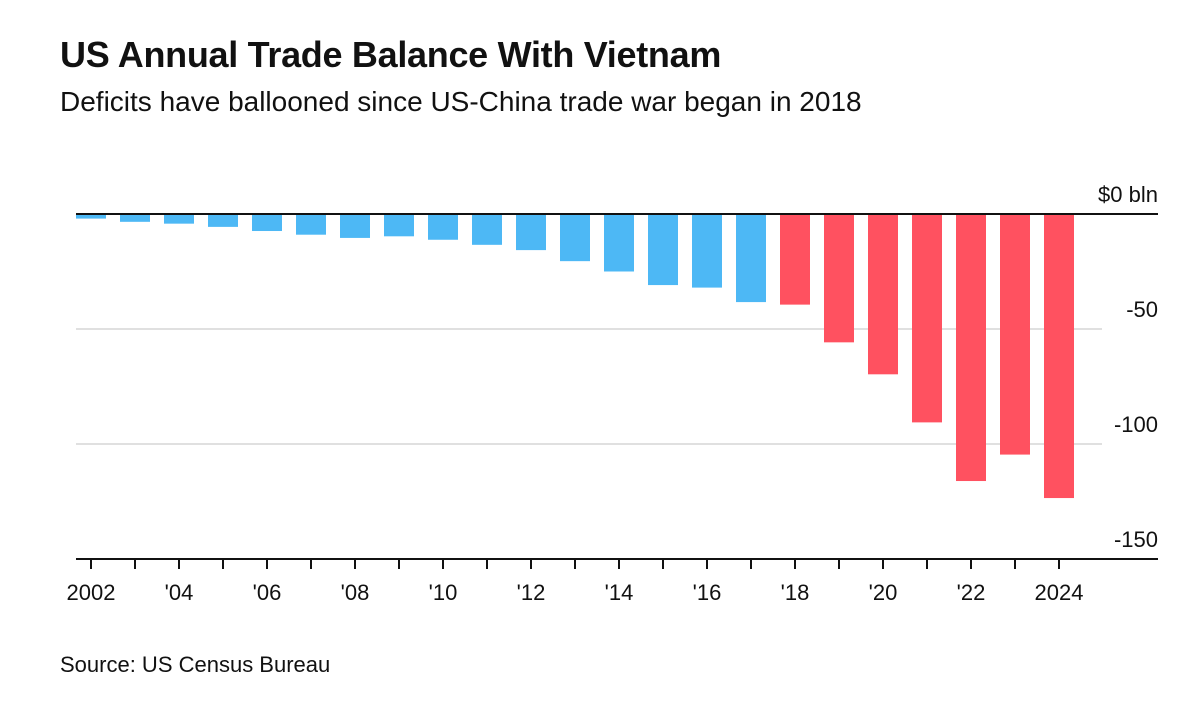 Image resolution: width=1200 pixels, height=714 pixels. Describe the element at coordinates (1015, 334) in the screenshot. I see `bar-2023` at that location.